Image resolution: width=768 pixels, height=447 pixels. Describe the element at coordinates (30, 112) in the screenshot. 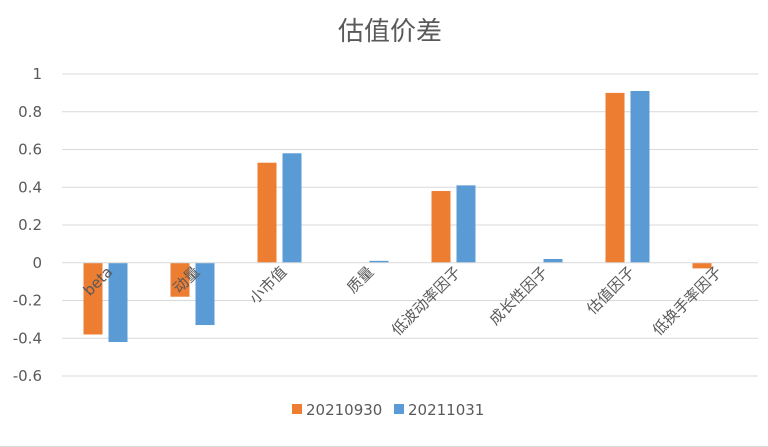

I see `y-tick-label: 0.8` at that location.